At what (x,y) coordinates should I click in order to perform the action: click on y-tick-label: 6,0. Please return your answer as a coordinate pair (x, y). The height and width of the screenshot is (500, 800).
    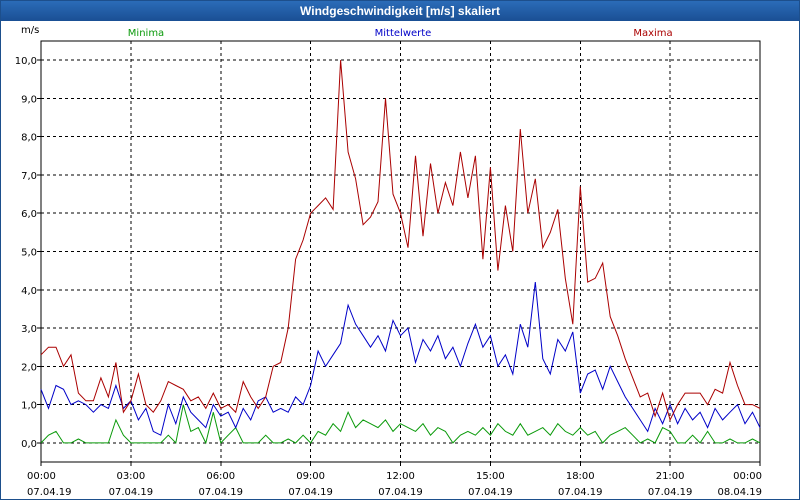
    Looking at the image, I should click on (29, 214).